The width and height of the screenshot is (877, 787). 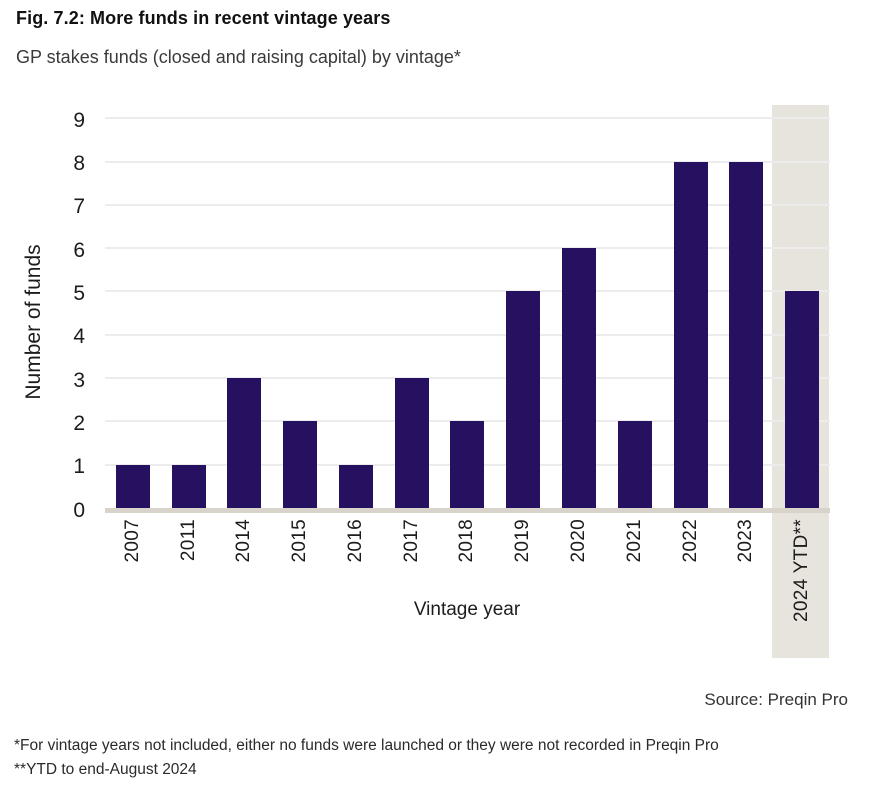 I want to click on x-tick-cell-2007: 2007, so click(x=133, y=570).